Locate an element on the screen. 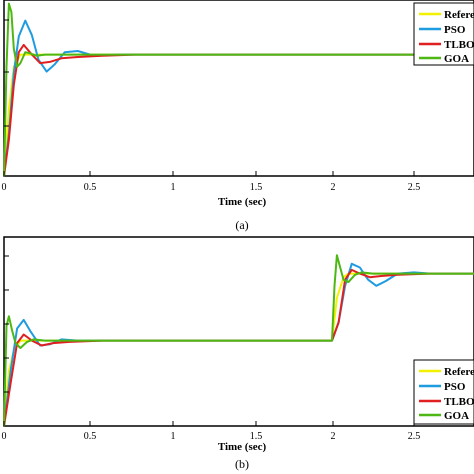  panel-a-legend-label-2: TLBO is located at coordinates (459, 45).